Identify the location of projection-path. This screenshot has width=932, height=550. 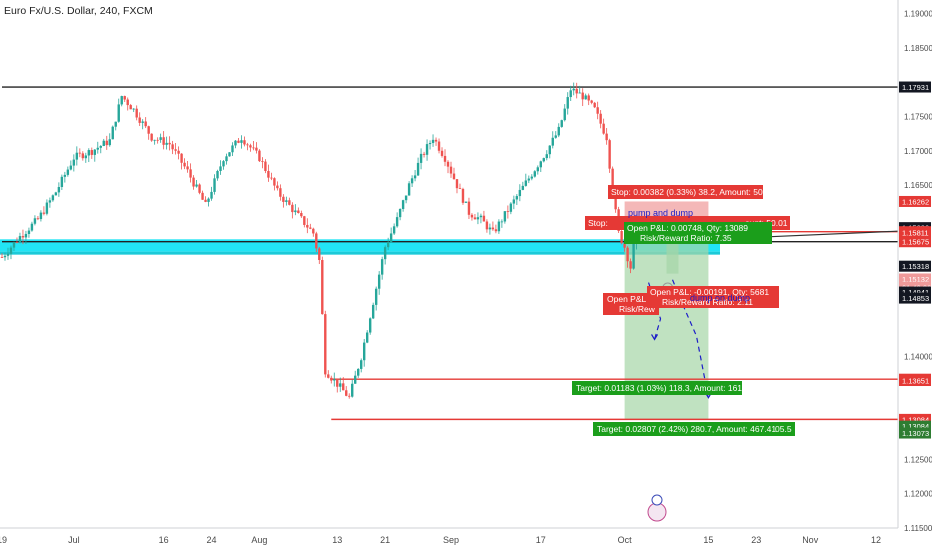
(690, 338).